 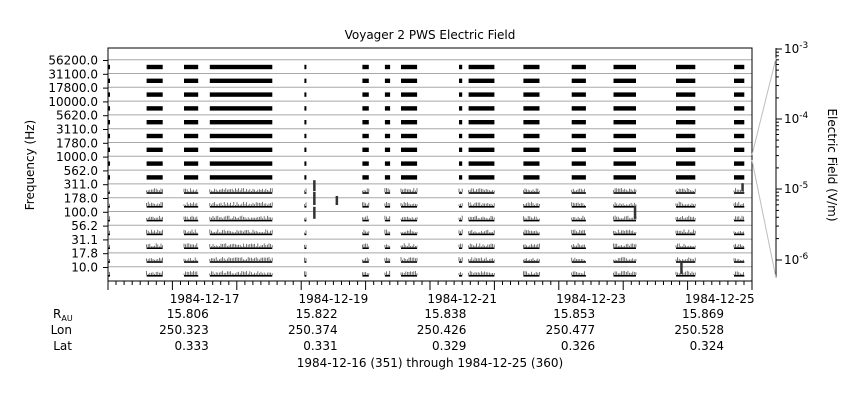 What do you see at coordinates (796, 259) in the screenshot?
I see `scale-tick-label: 10⁻⁶` at bounding box center [796, 259].